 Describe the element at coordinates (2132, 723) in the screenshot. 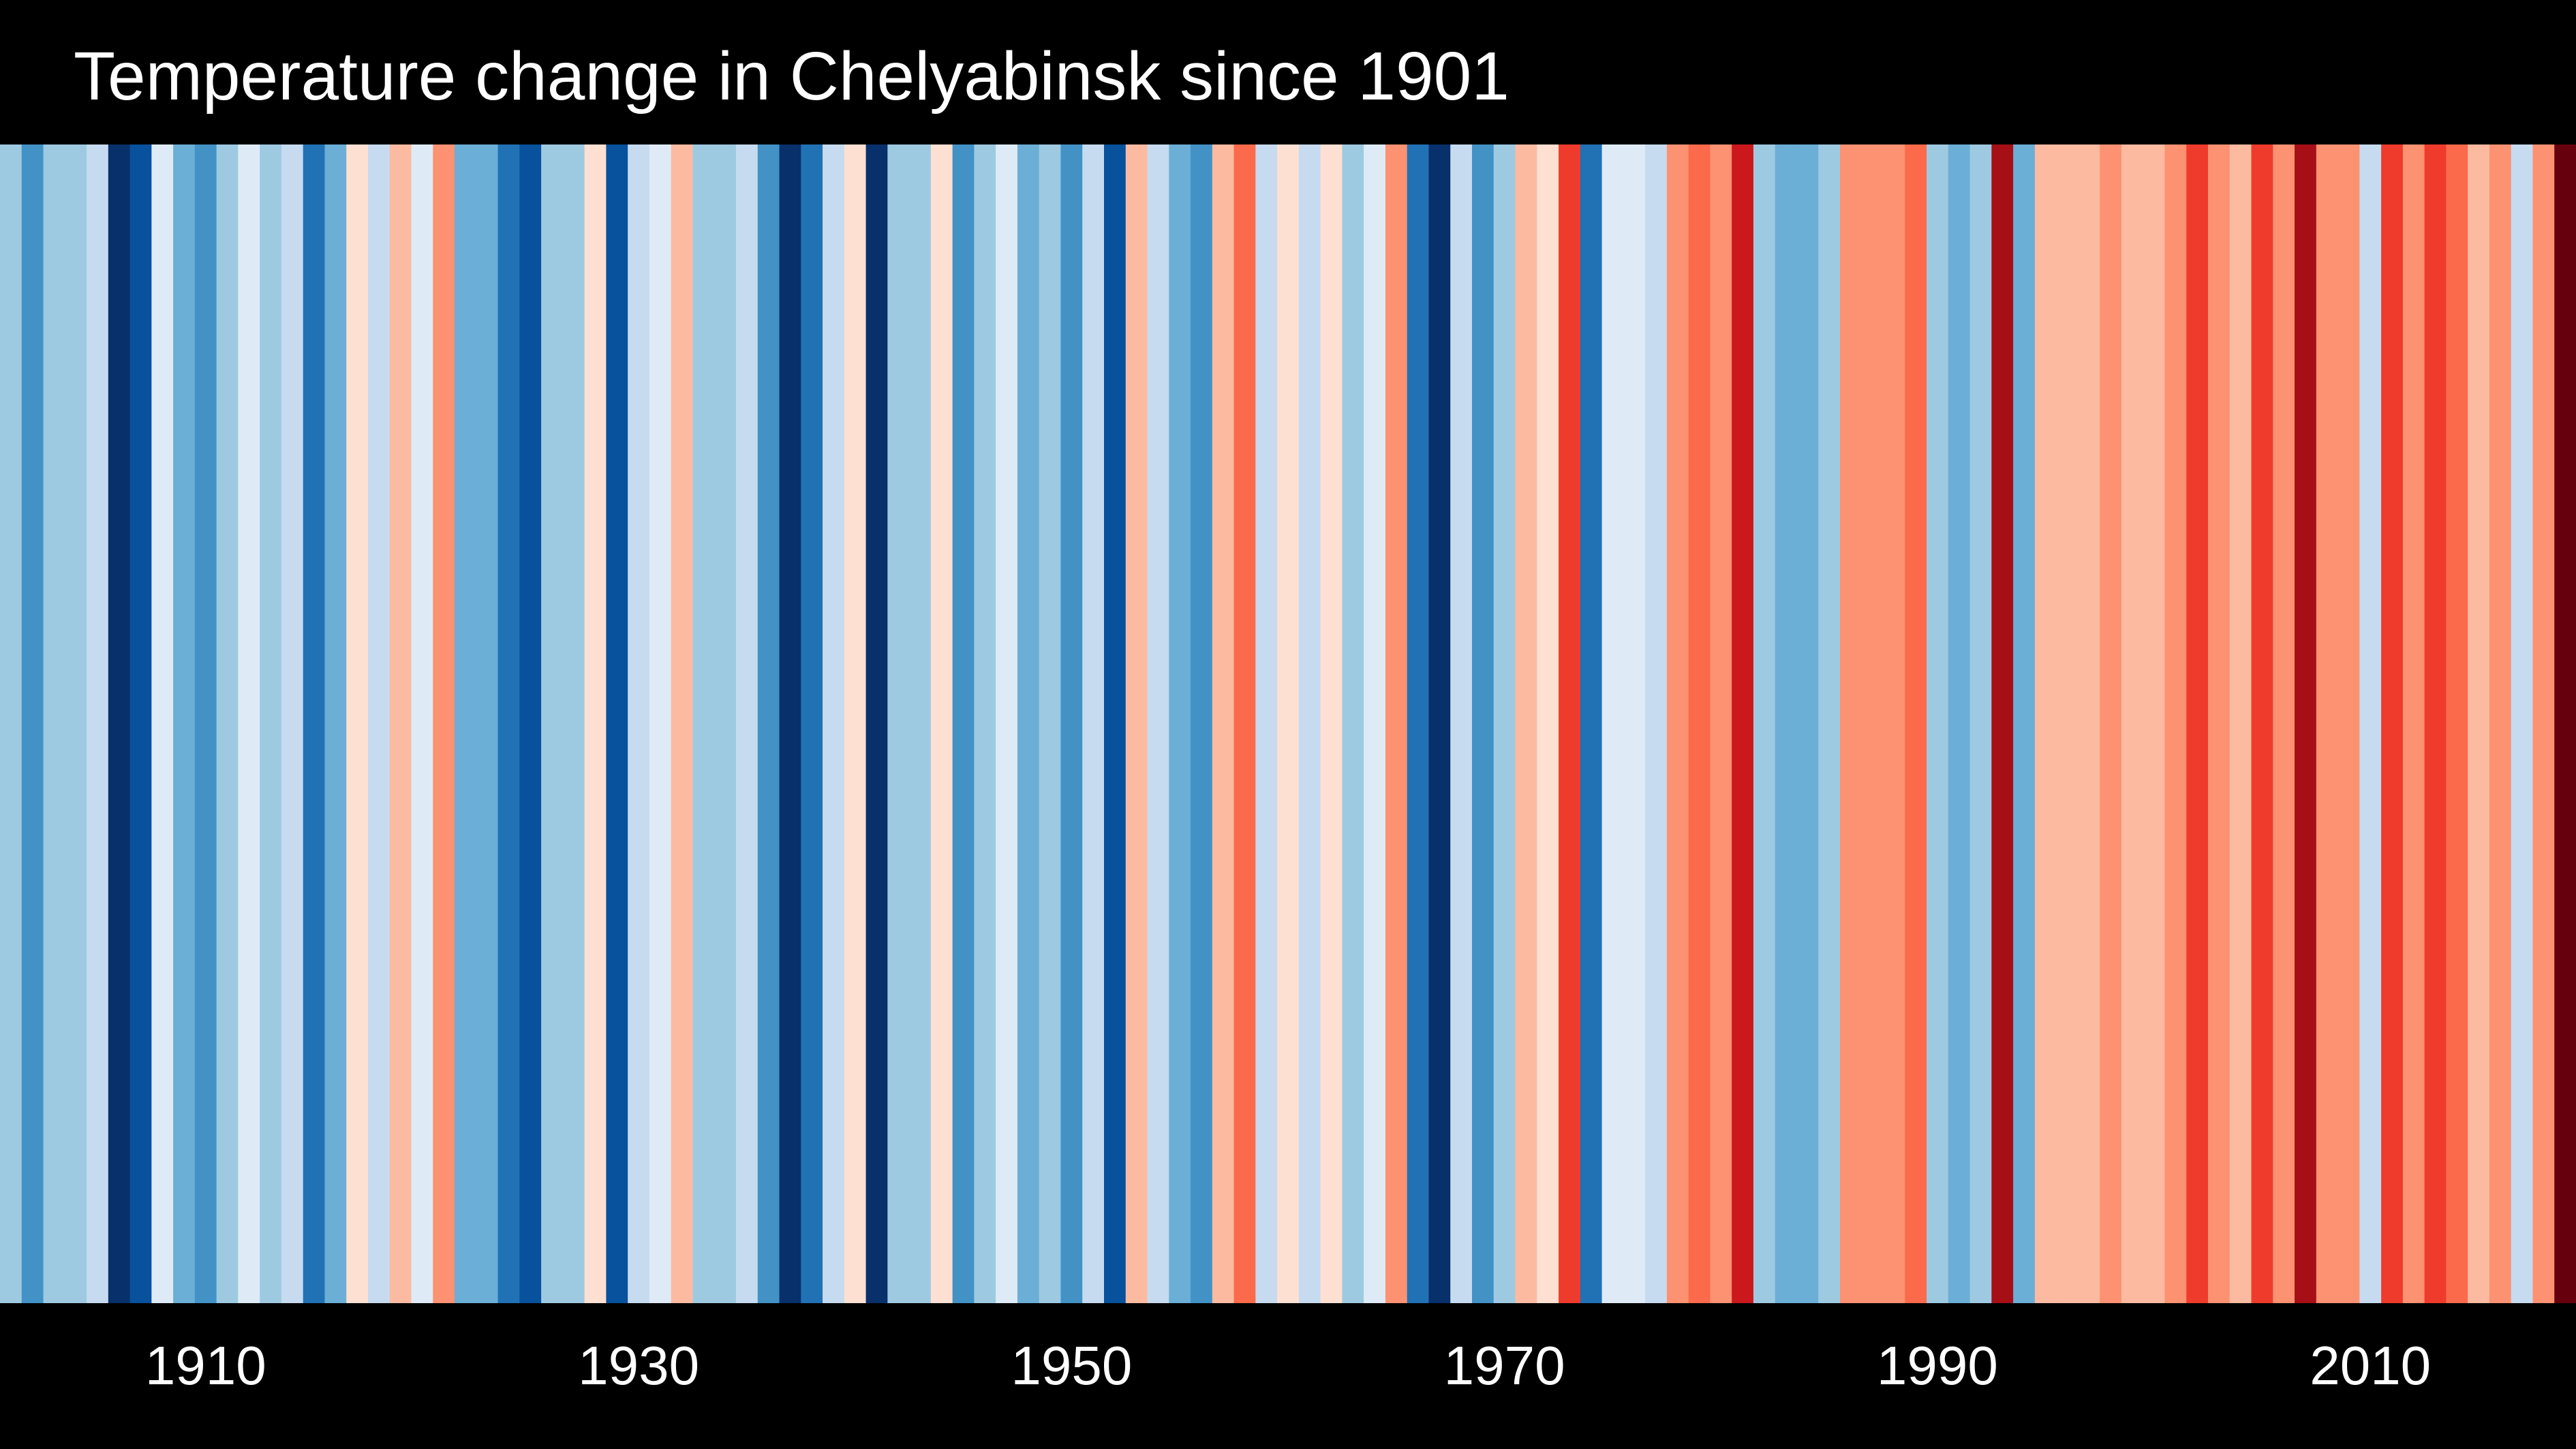

I see `stripe-1999` at that location.